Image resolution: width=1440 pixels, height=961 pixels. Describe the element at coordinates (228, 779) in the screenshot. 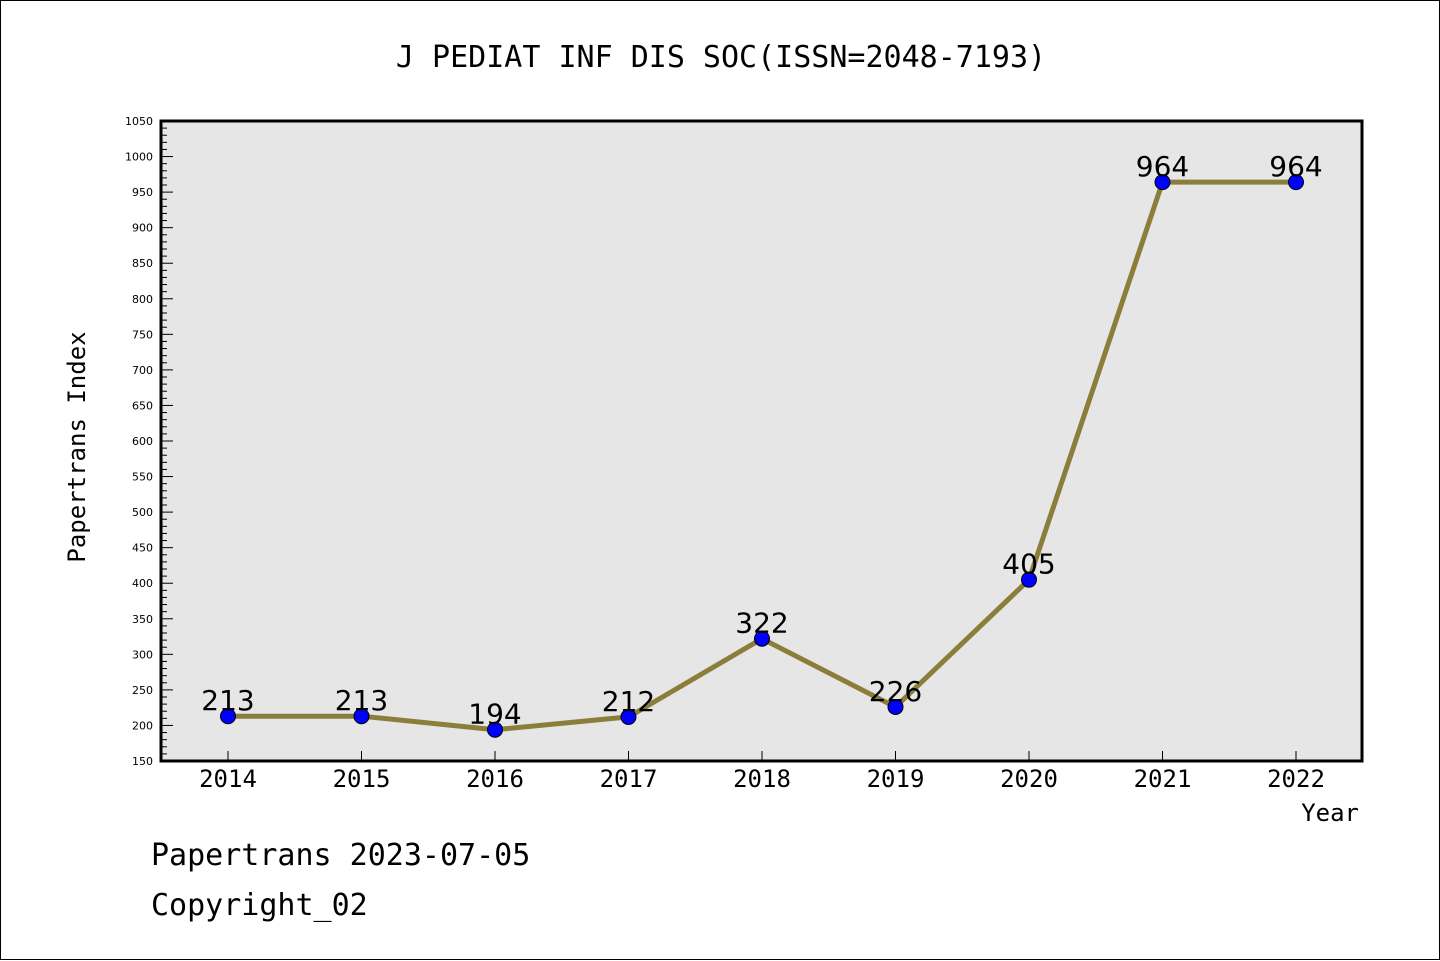

I see `x-tick-label: 2014` at that location.